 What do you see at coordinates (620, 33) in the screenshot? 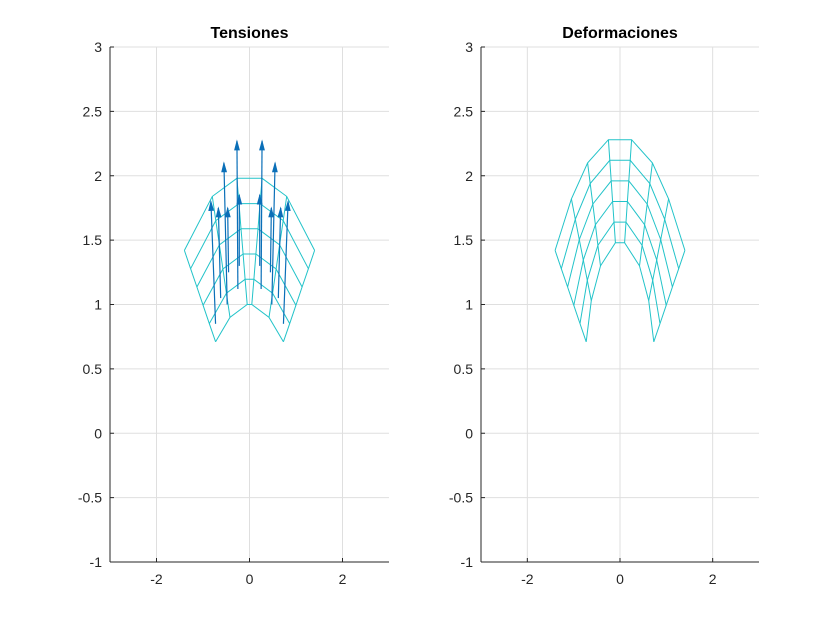
I see `axes-title-deformaciones: Deformaciones` at bounding box center [620, 33].